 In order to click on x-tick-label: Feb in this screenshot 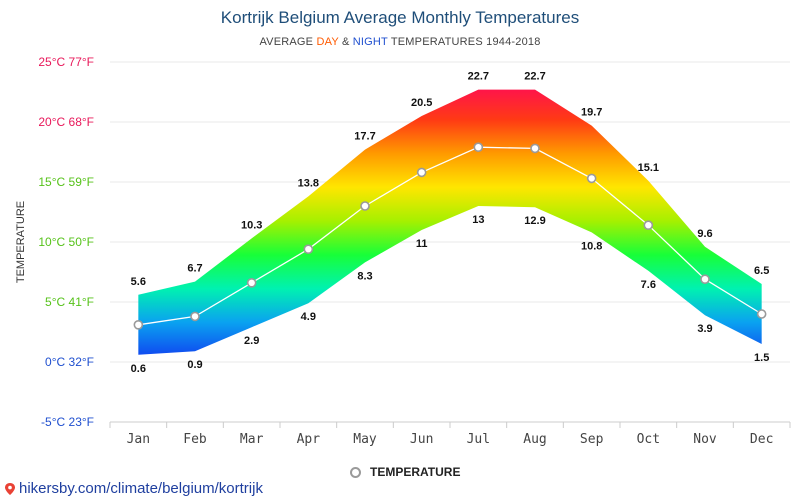, I will do `click(195, 439)`.